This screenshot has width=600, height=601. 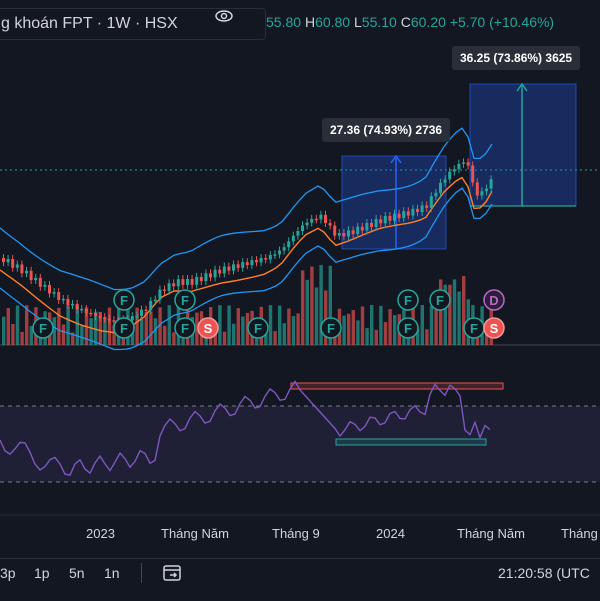 I want to click on timeframe-3p: 3p, so click(x=8, y=573).